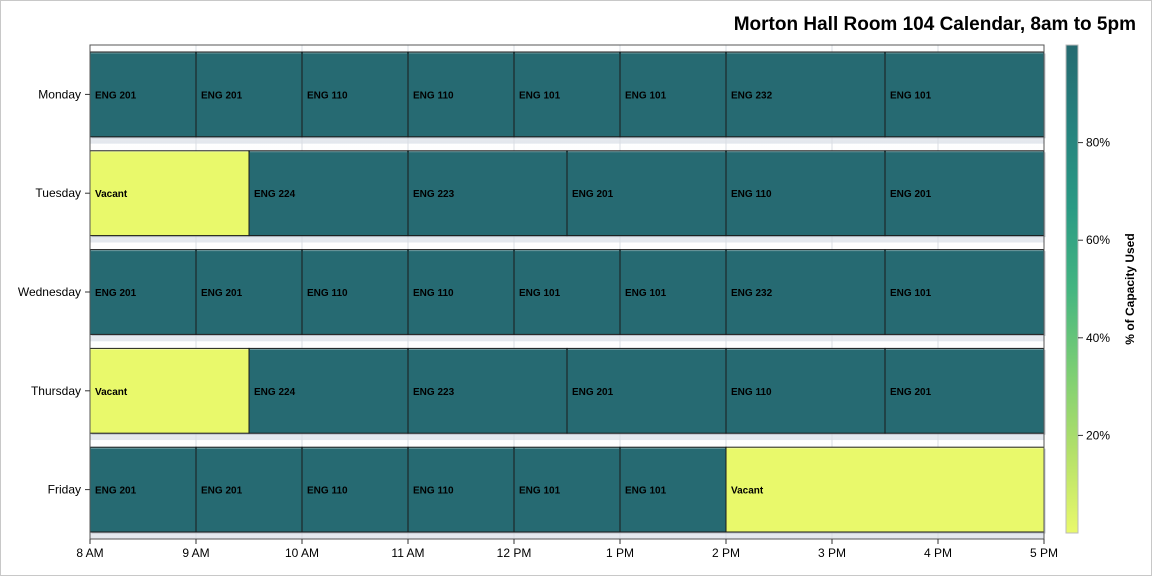 This screenshot has height=576, width=1152. Describe the element at coordinates (1098, 338) in the screenshot. I see `colorbar-tick-label: 40%` at that location.